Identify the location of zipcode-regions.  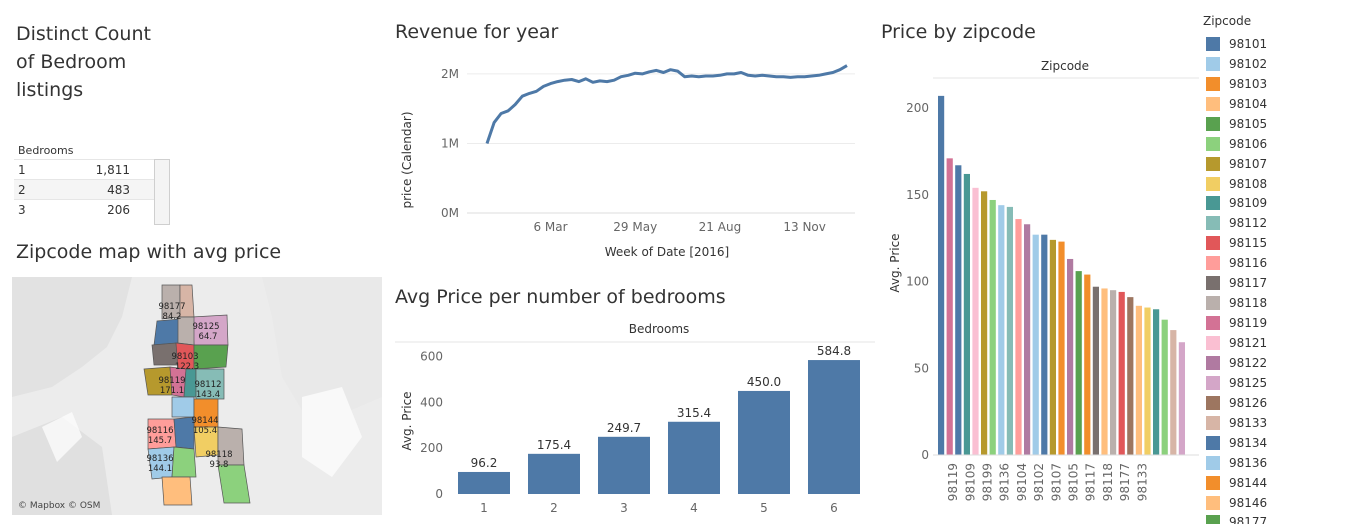
(197, 395).